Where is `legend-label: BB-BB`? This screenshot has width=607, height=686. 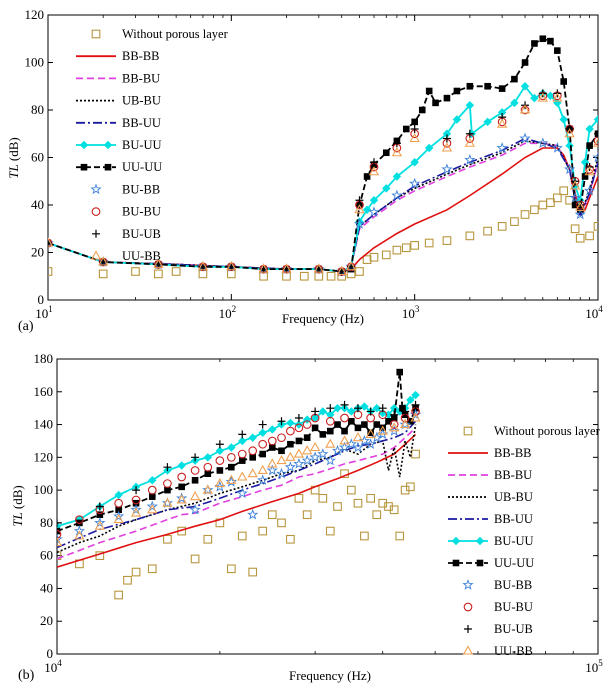
legend-label: BB-BB is located at coordinates (513, 453).